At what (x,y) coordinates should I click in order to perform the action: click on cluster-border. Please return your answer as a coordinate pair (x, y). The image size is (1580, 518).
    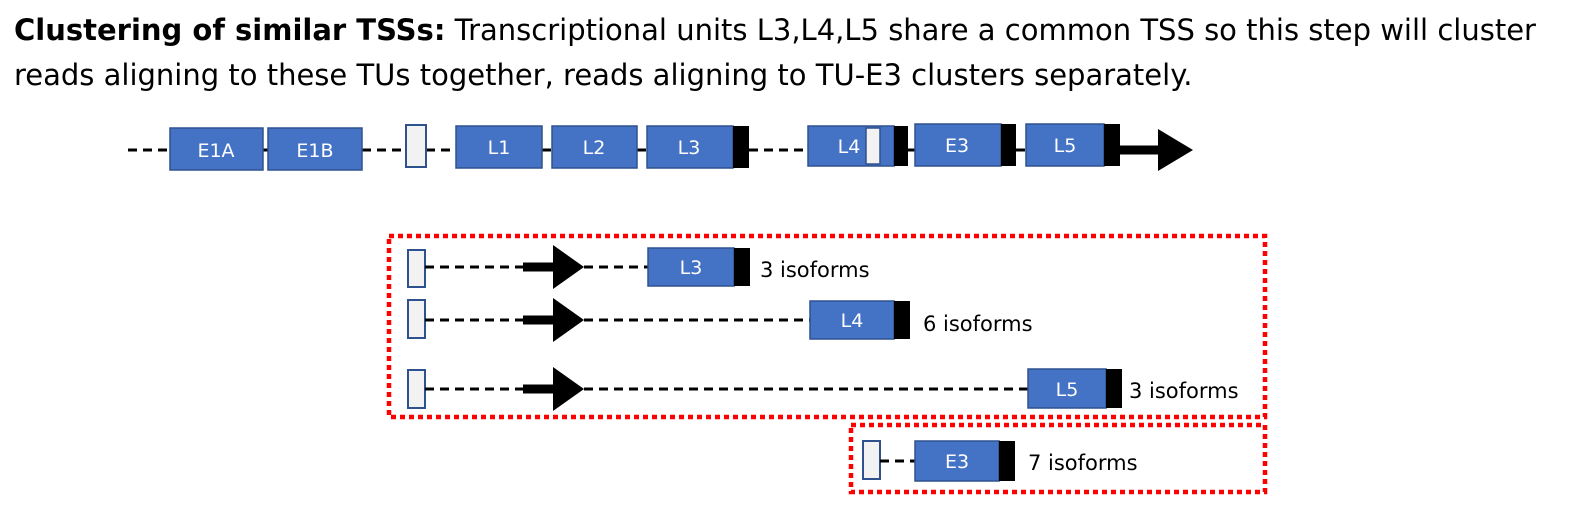
    Looking at the image, I should click on (1058, 458).